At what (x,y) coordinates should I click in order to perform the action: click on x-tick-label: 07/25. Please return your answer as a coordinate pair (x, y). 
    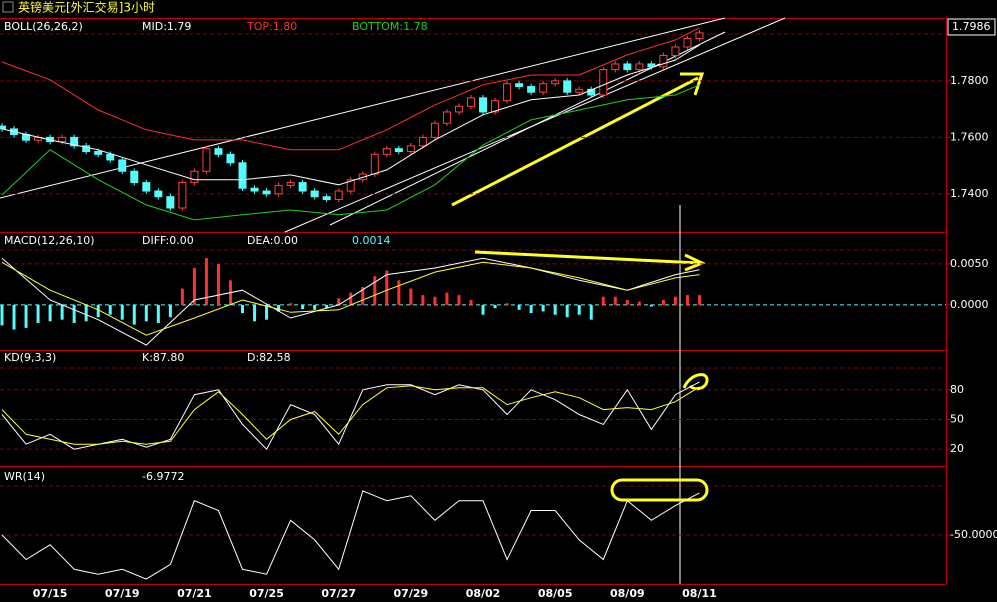
    Looking at the image, I should click on (266, 593).